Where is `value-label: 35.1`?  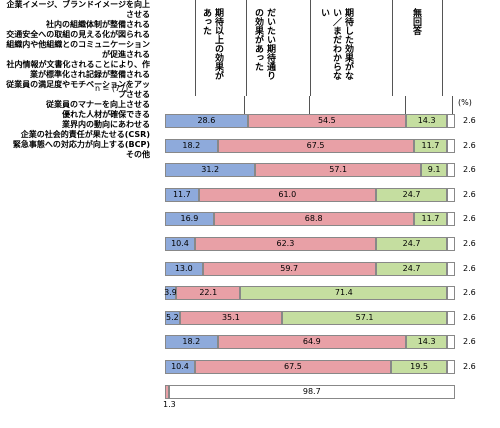 value-label: 35.1 is located at coordinates (230, 317).